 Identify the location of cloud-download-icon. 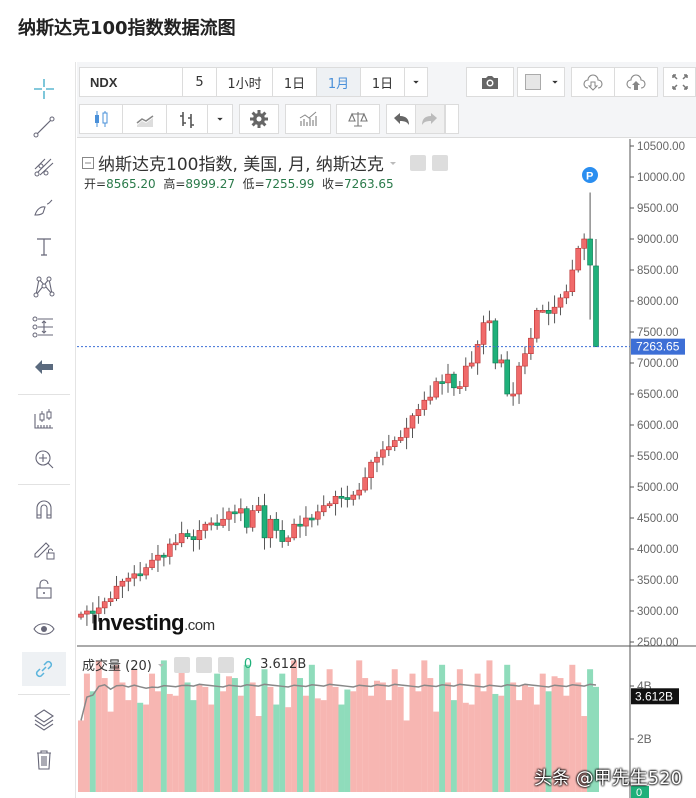
(593, 82).